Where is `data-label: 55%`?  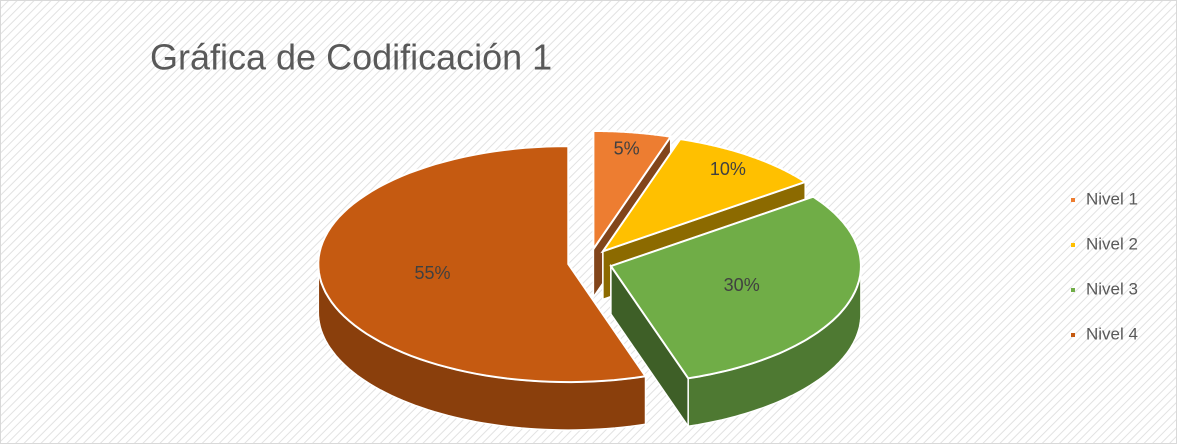 data-label: 55% is located at coordinates (432, 273).